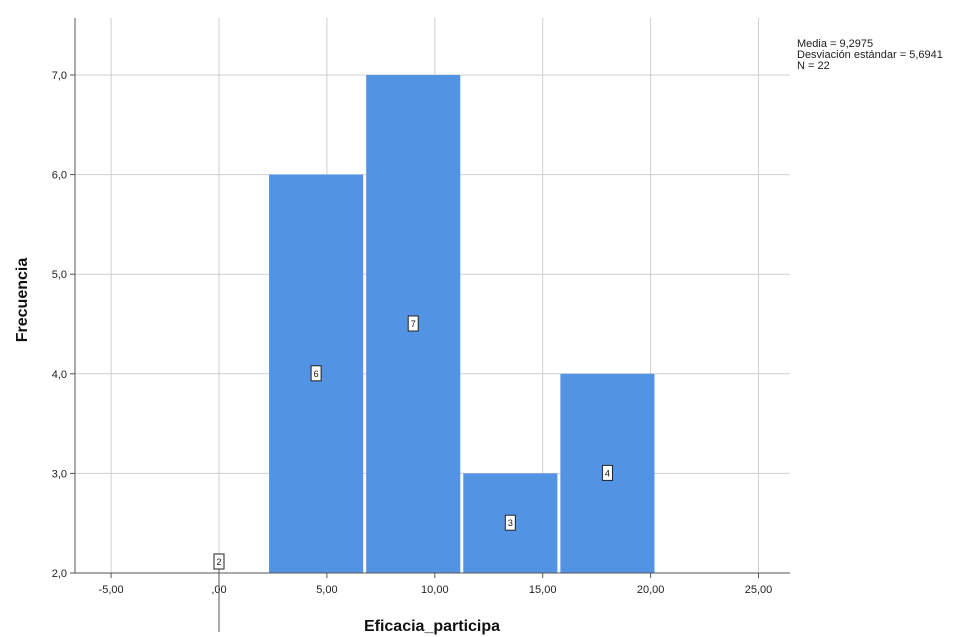 Image resolution: width=979 pixels, height=637 pixels. I want to click on y-tick-label: 3,0, so click(59, 474).